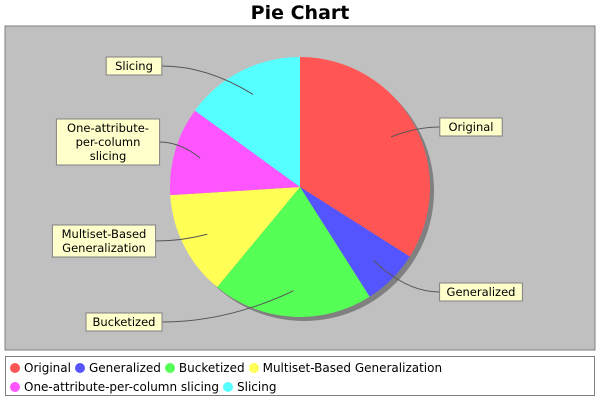 This screenshot has width=600, height=400. I want to click on slice-label-text: One-attribute-, so click(108, 128).